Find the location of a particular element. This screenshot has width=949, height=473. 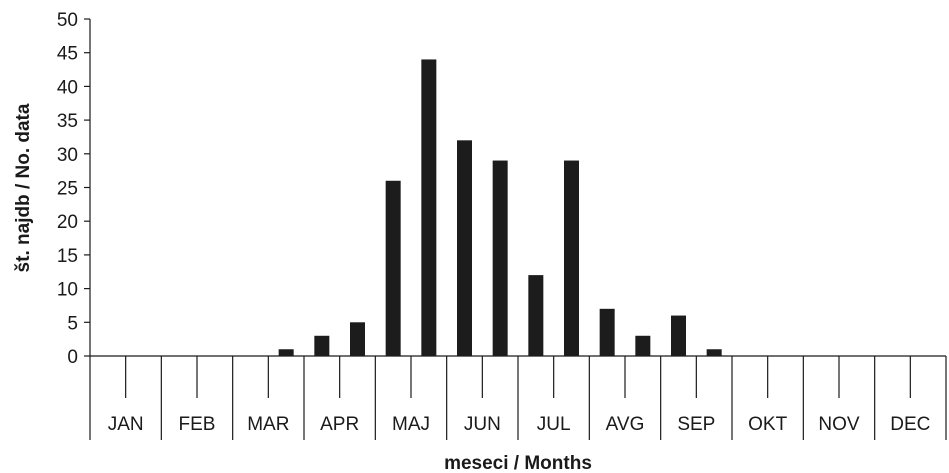

y-tick-label: 0 is located at coordinates (72, 357).